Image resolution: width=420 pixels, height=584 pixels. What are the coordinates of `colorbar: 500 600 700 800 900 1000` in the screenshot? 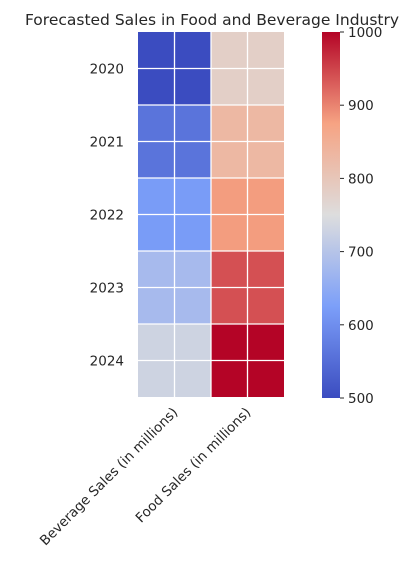 It's located at (352, 216).